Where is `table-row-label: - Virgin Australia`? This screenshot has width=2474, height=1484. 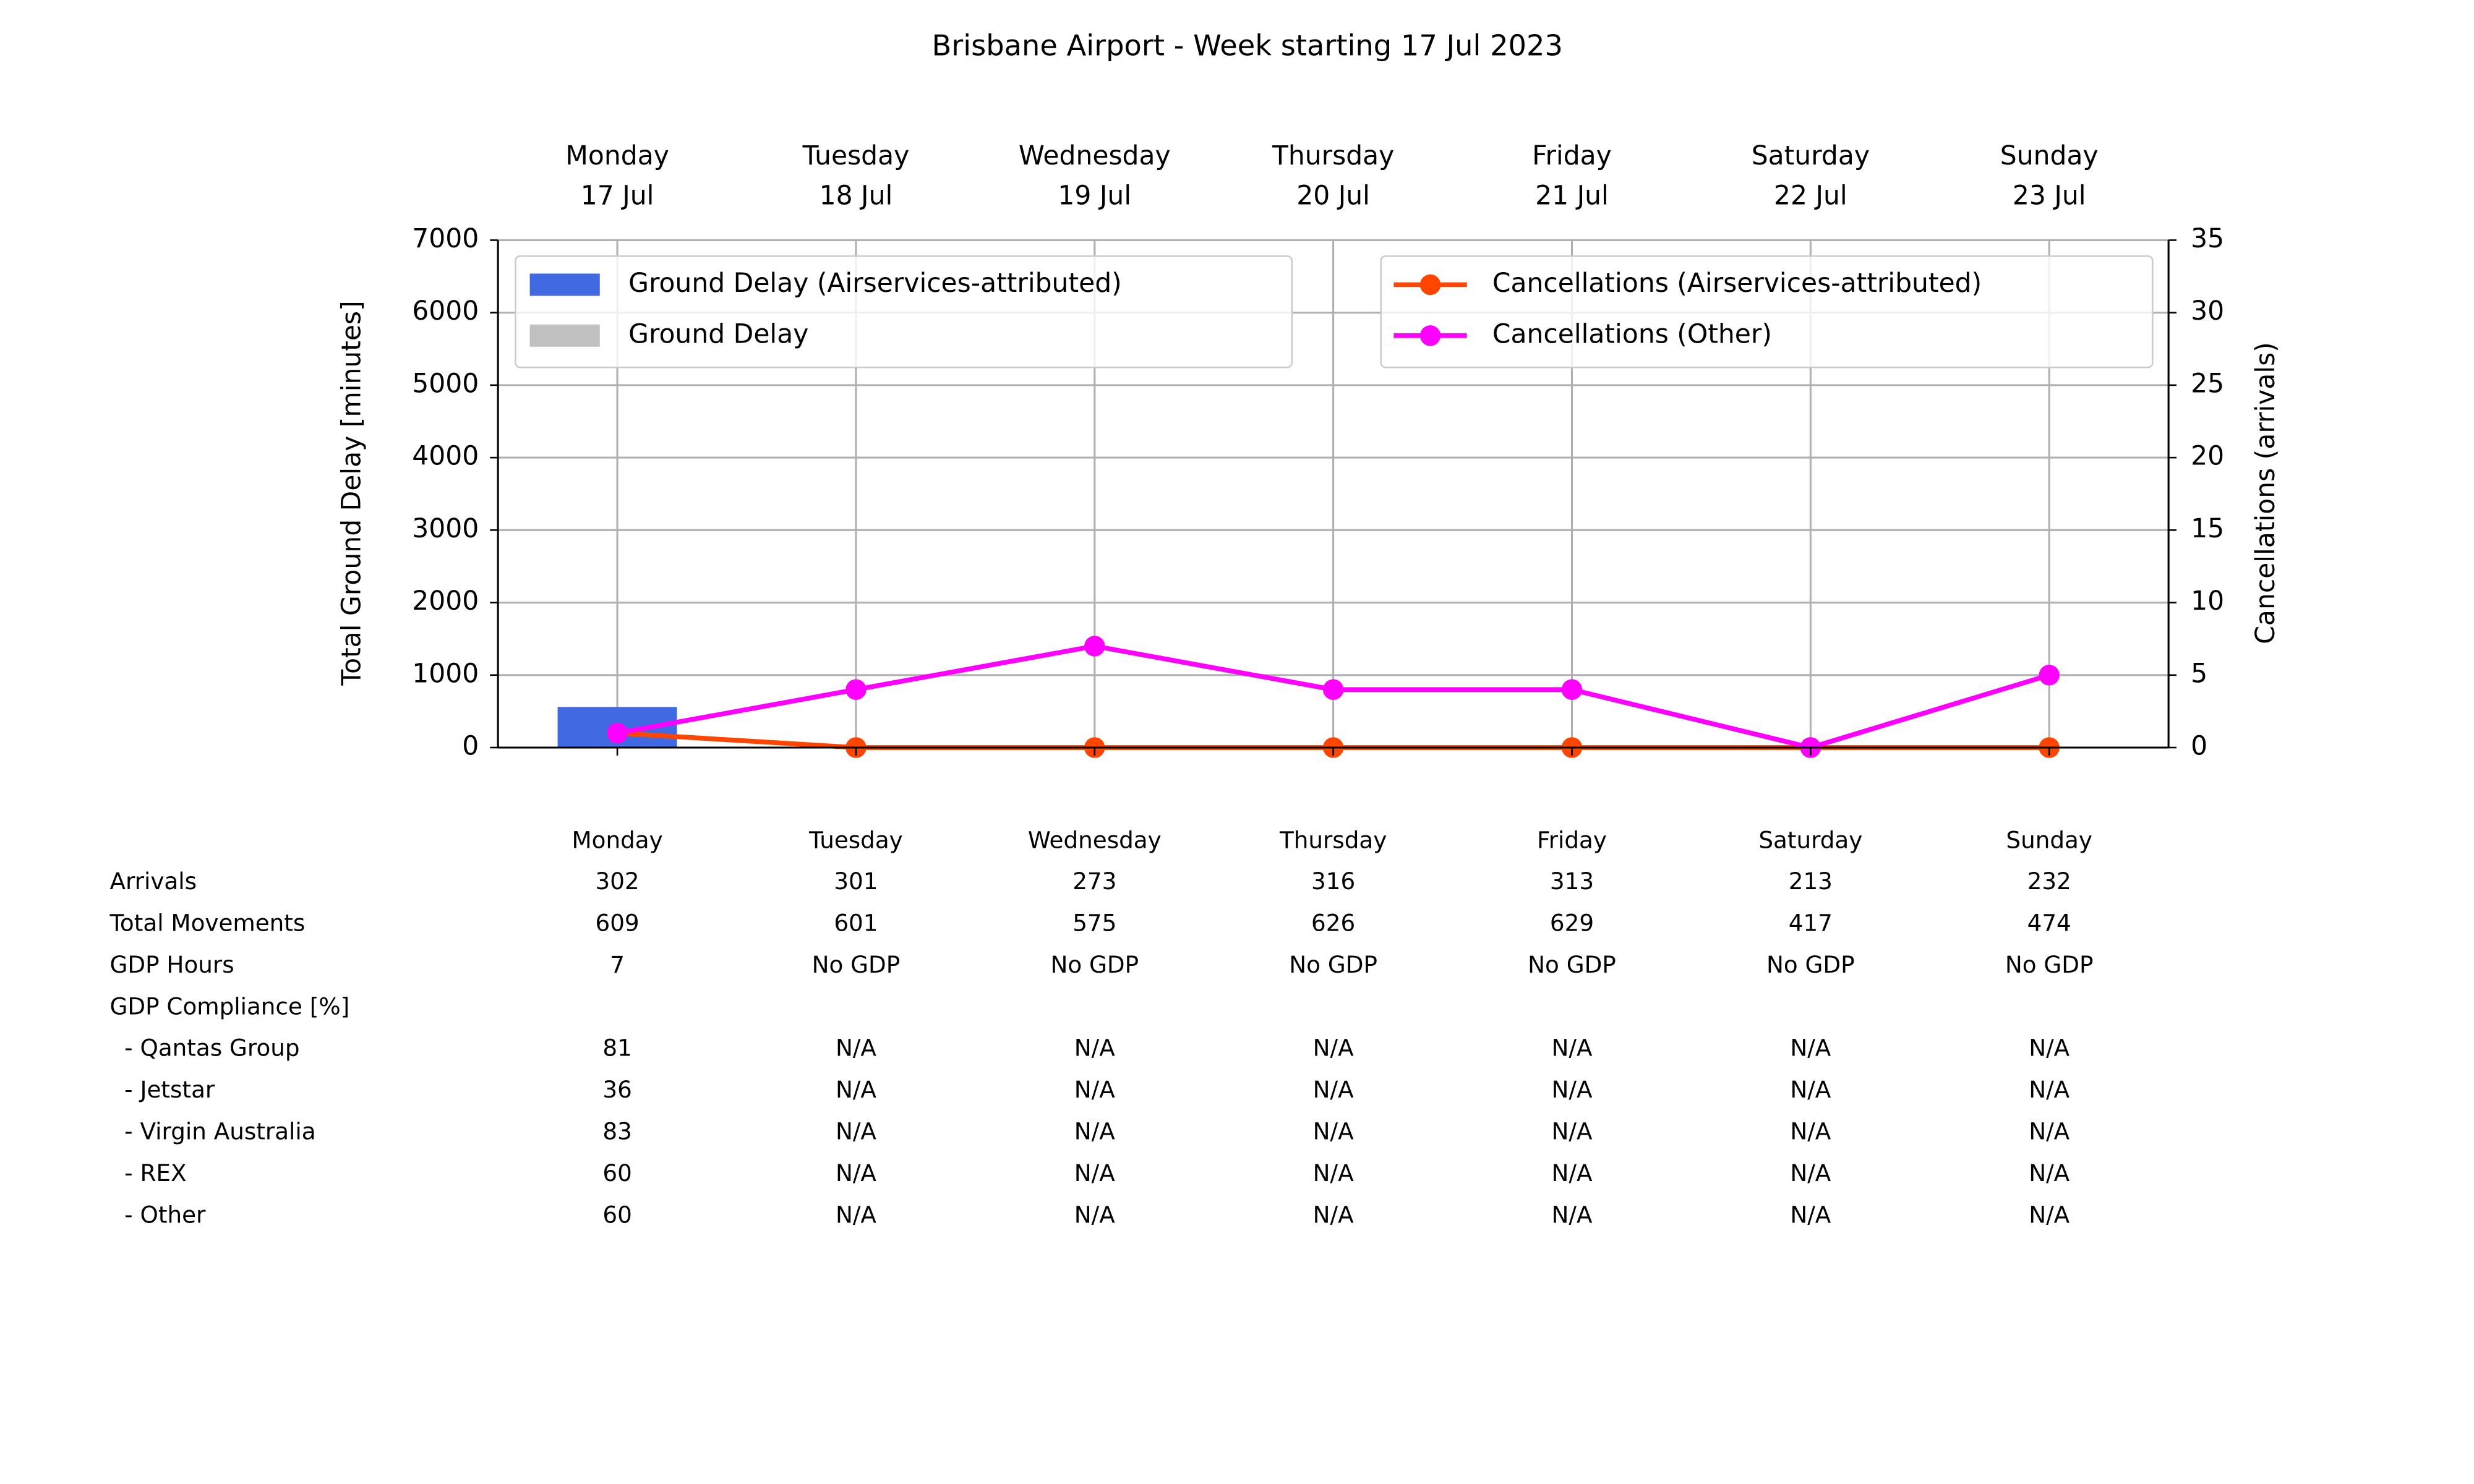
table-row-label: - Virgin Australia is located at coordinates (212, 1131).